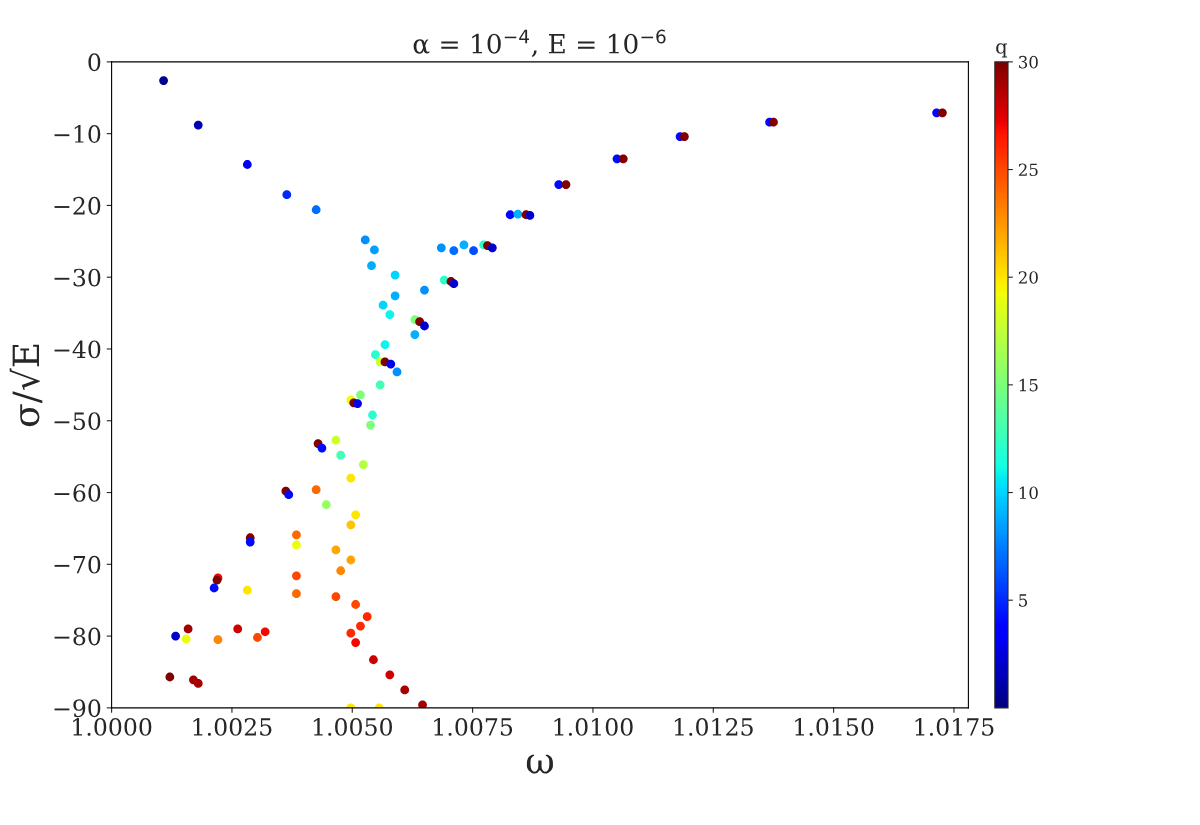 Image resolution: width=1200 pixels, height=825 pixels. I want to click on color-bar-label: 5, so click(1023, 600).